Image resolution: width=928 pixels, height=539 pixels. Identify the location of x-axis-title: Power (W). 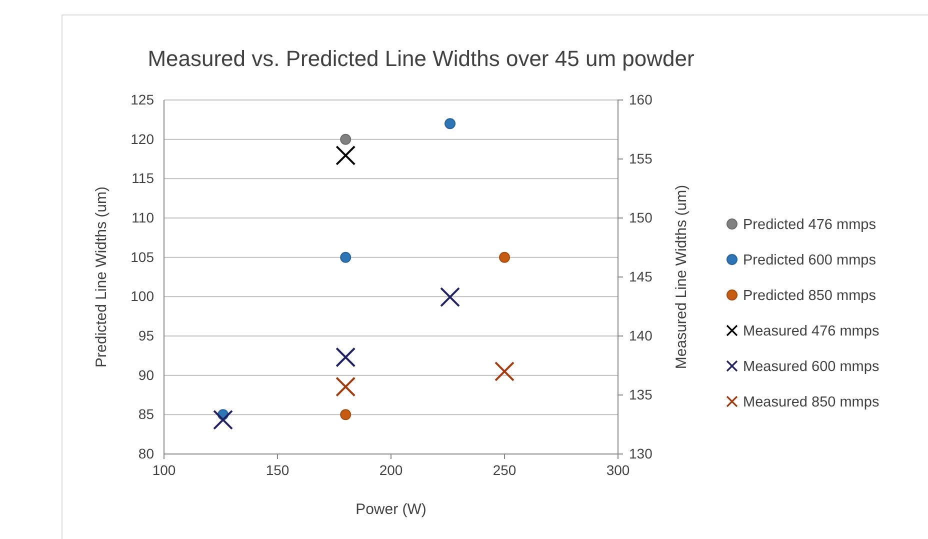
(391, 509).